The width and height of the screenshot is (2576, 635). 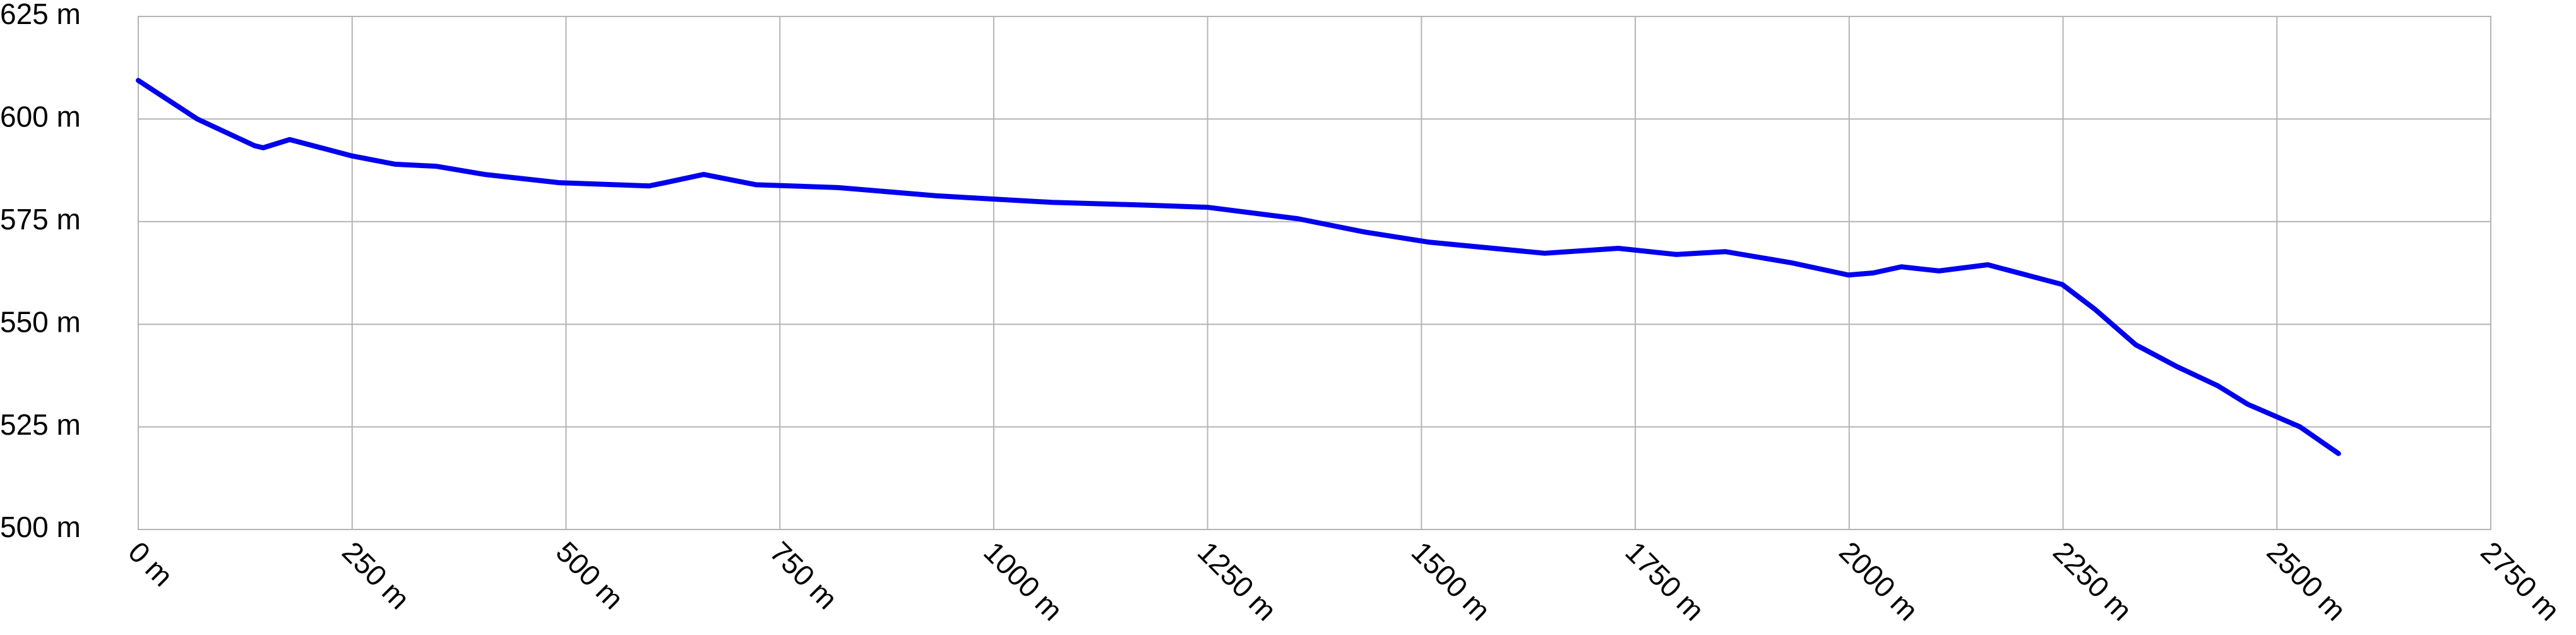 What do you see at coordinates (40, 220) in the screenshot?
I see `y-tick-label: 575 m` at bounding box center [40, 220].